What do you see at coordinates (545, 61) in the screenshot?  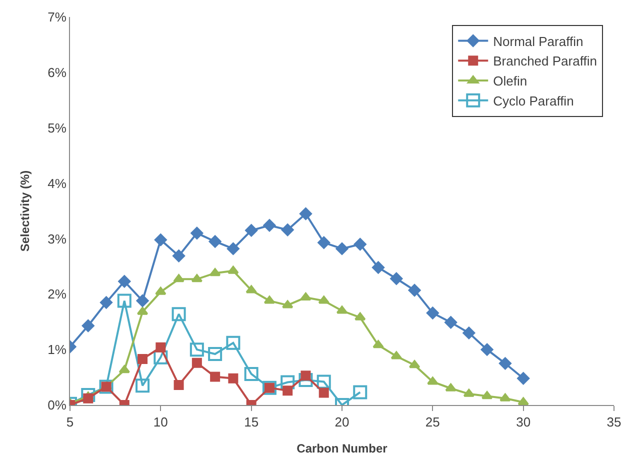 I see `legend-label: Branched Paraffin` at bounding box center [545, 61].